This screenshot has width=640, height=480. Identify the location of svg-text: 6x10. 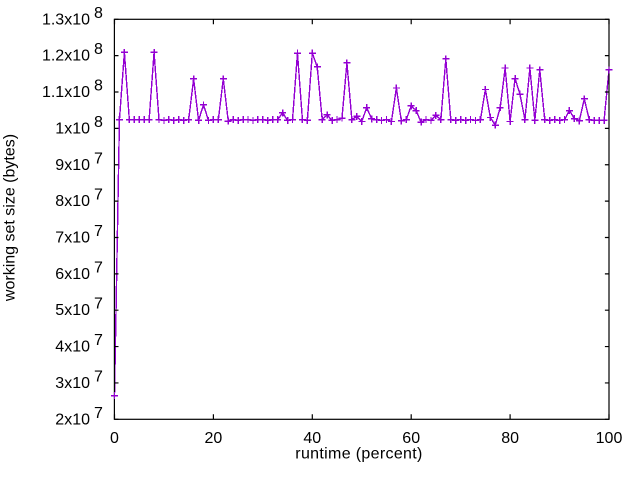
(72, 274).